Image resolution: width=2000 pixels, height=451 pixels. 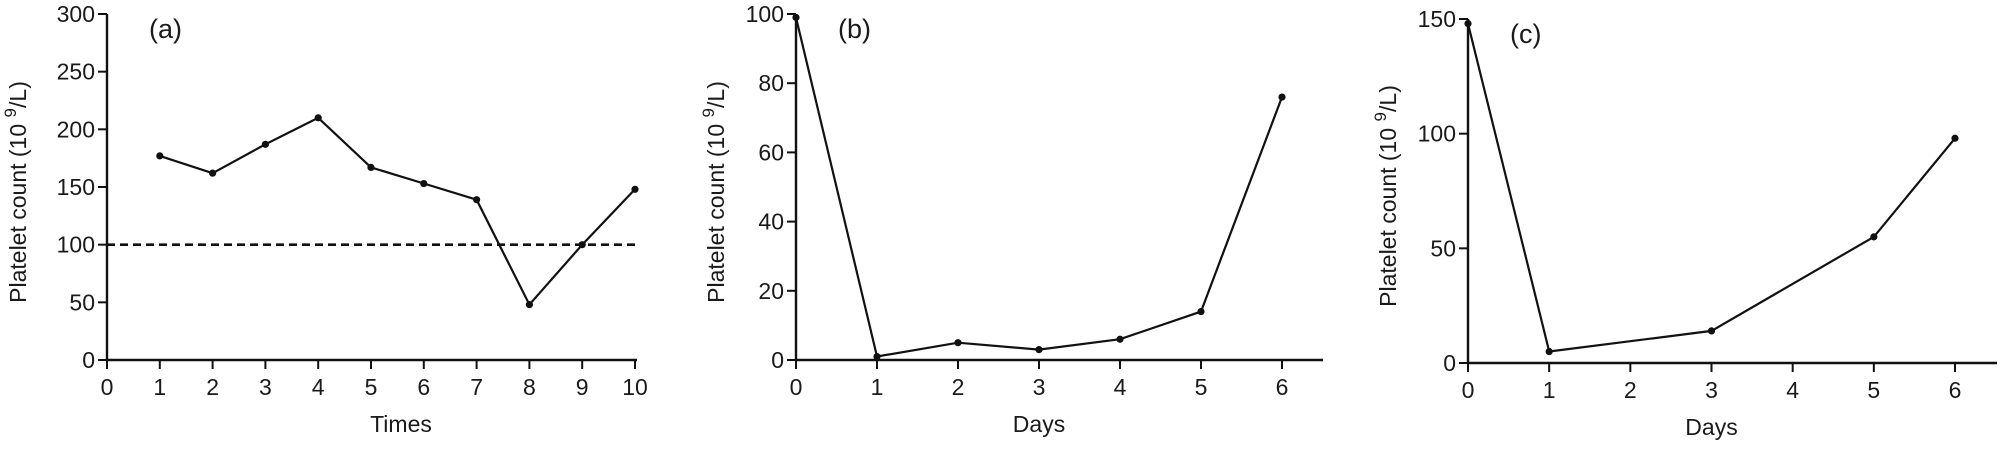 I want to click on panel-label: (c), so click(x=1525, y=34).